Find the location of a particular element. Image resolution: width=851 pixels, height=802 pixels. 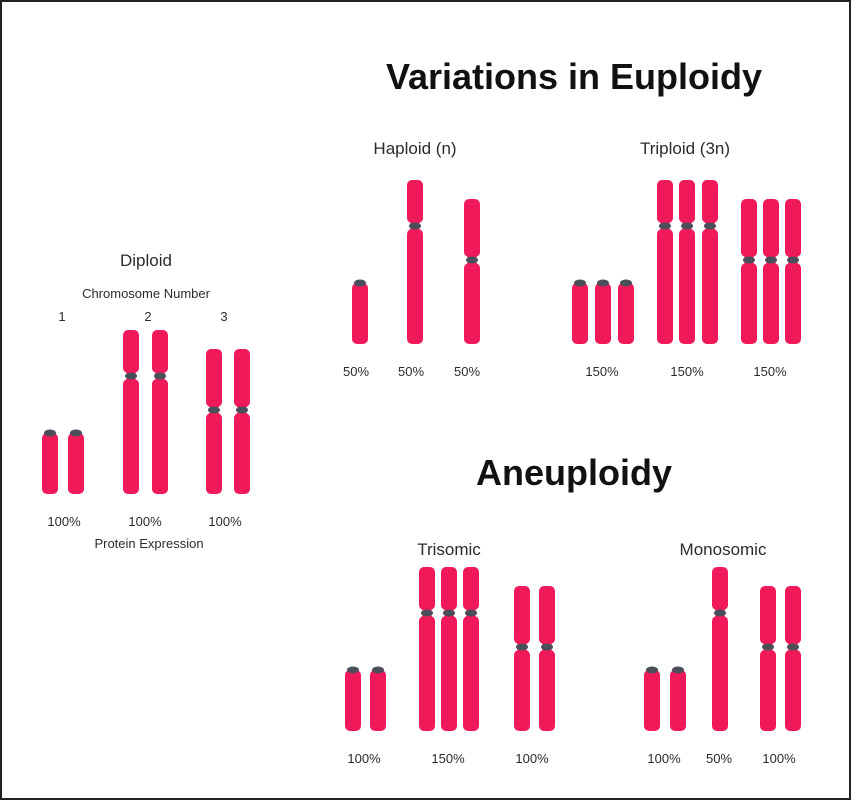

trisomic-chr2-c-centromere is located at coordinates (471, 613).